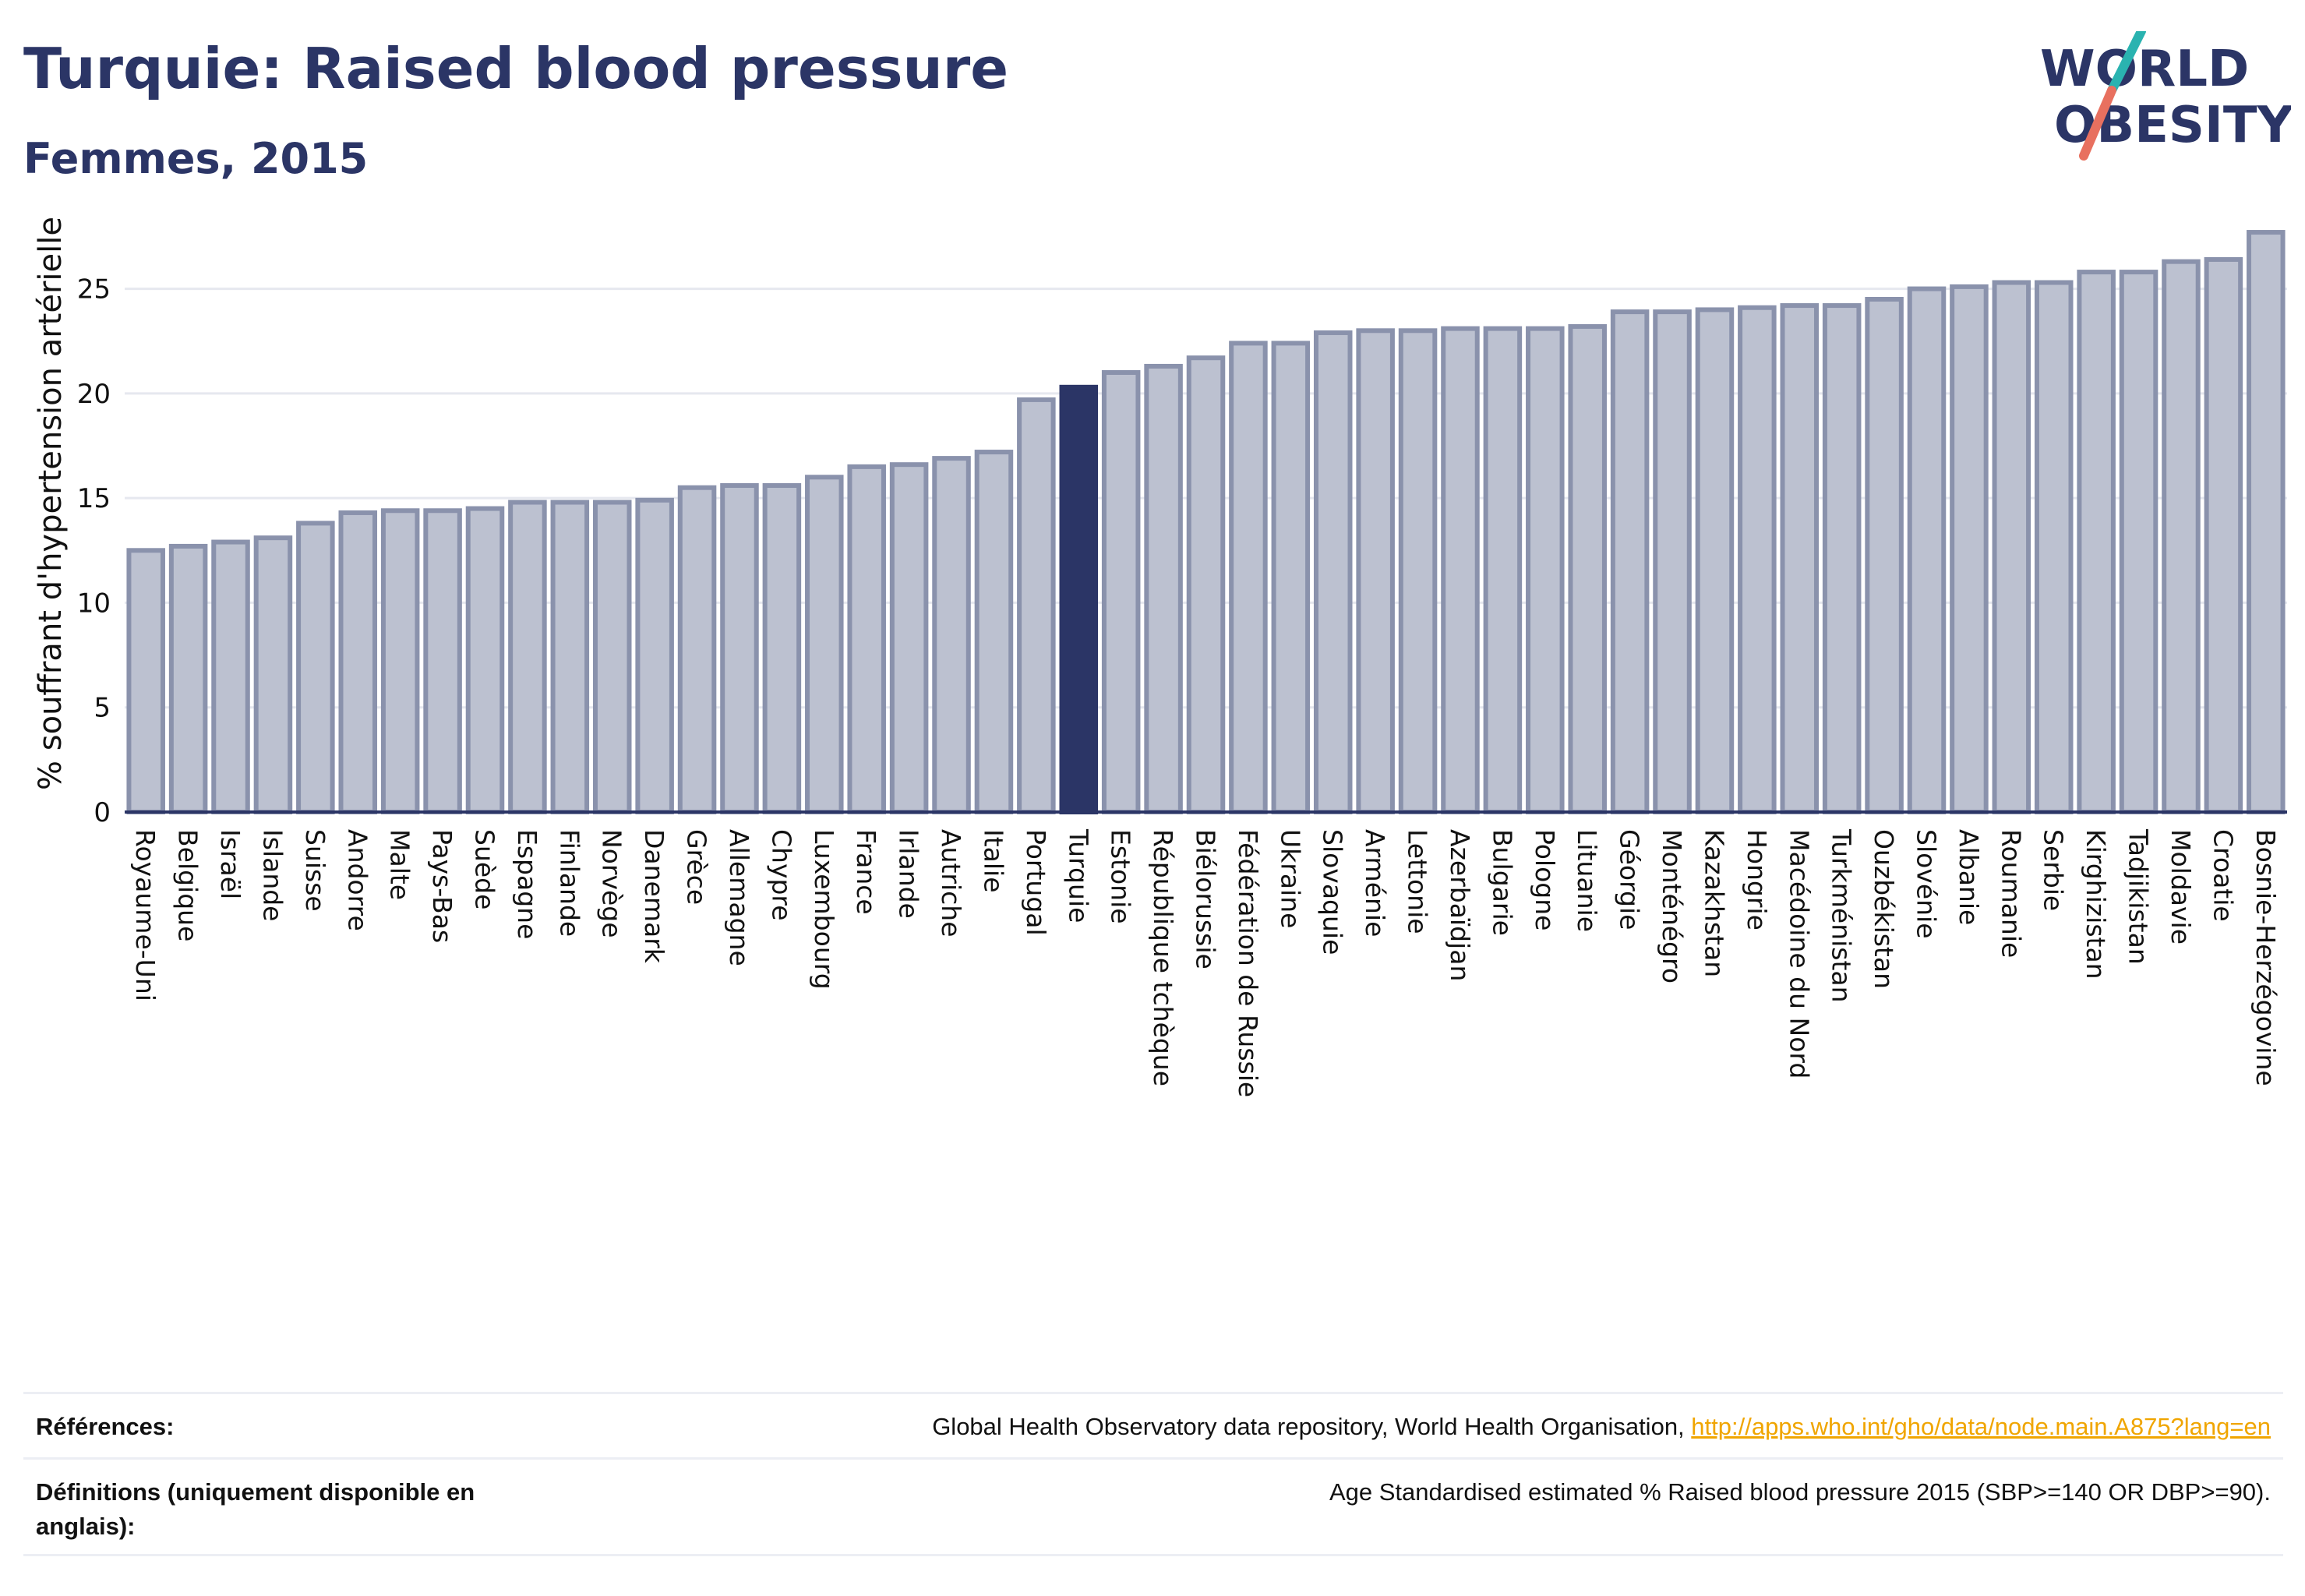 Image resolution: width=2305 pixels, height=1596 pixels. What do you see at coordinates (1630, 879) in the screenshot?
I see `x-tick-label: Géorgie` at bounding box center [1630, 879].